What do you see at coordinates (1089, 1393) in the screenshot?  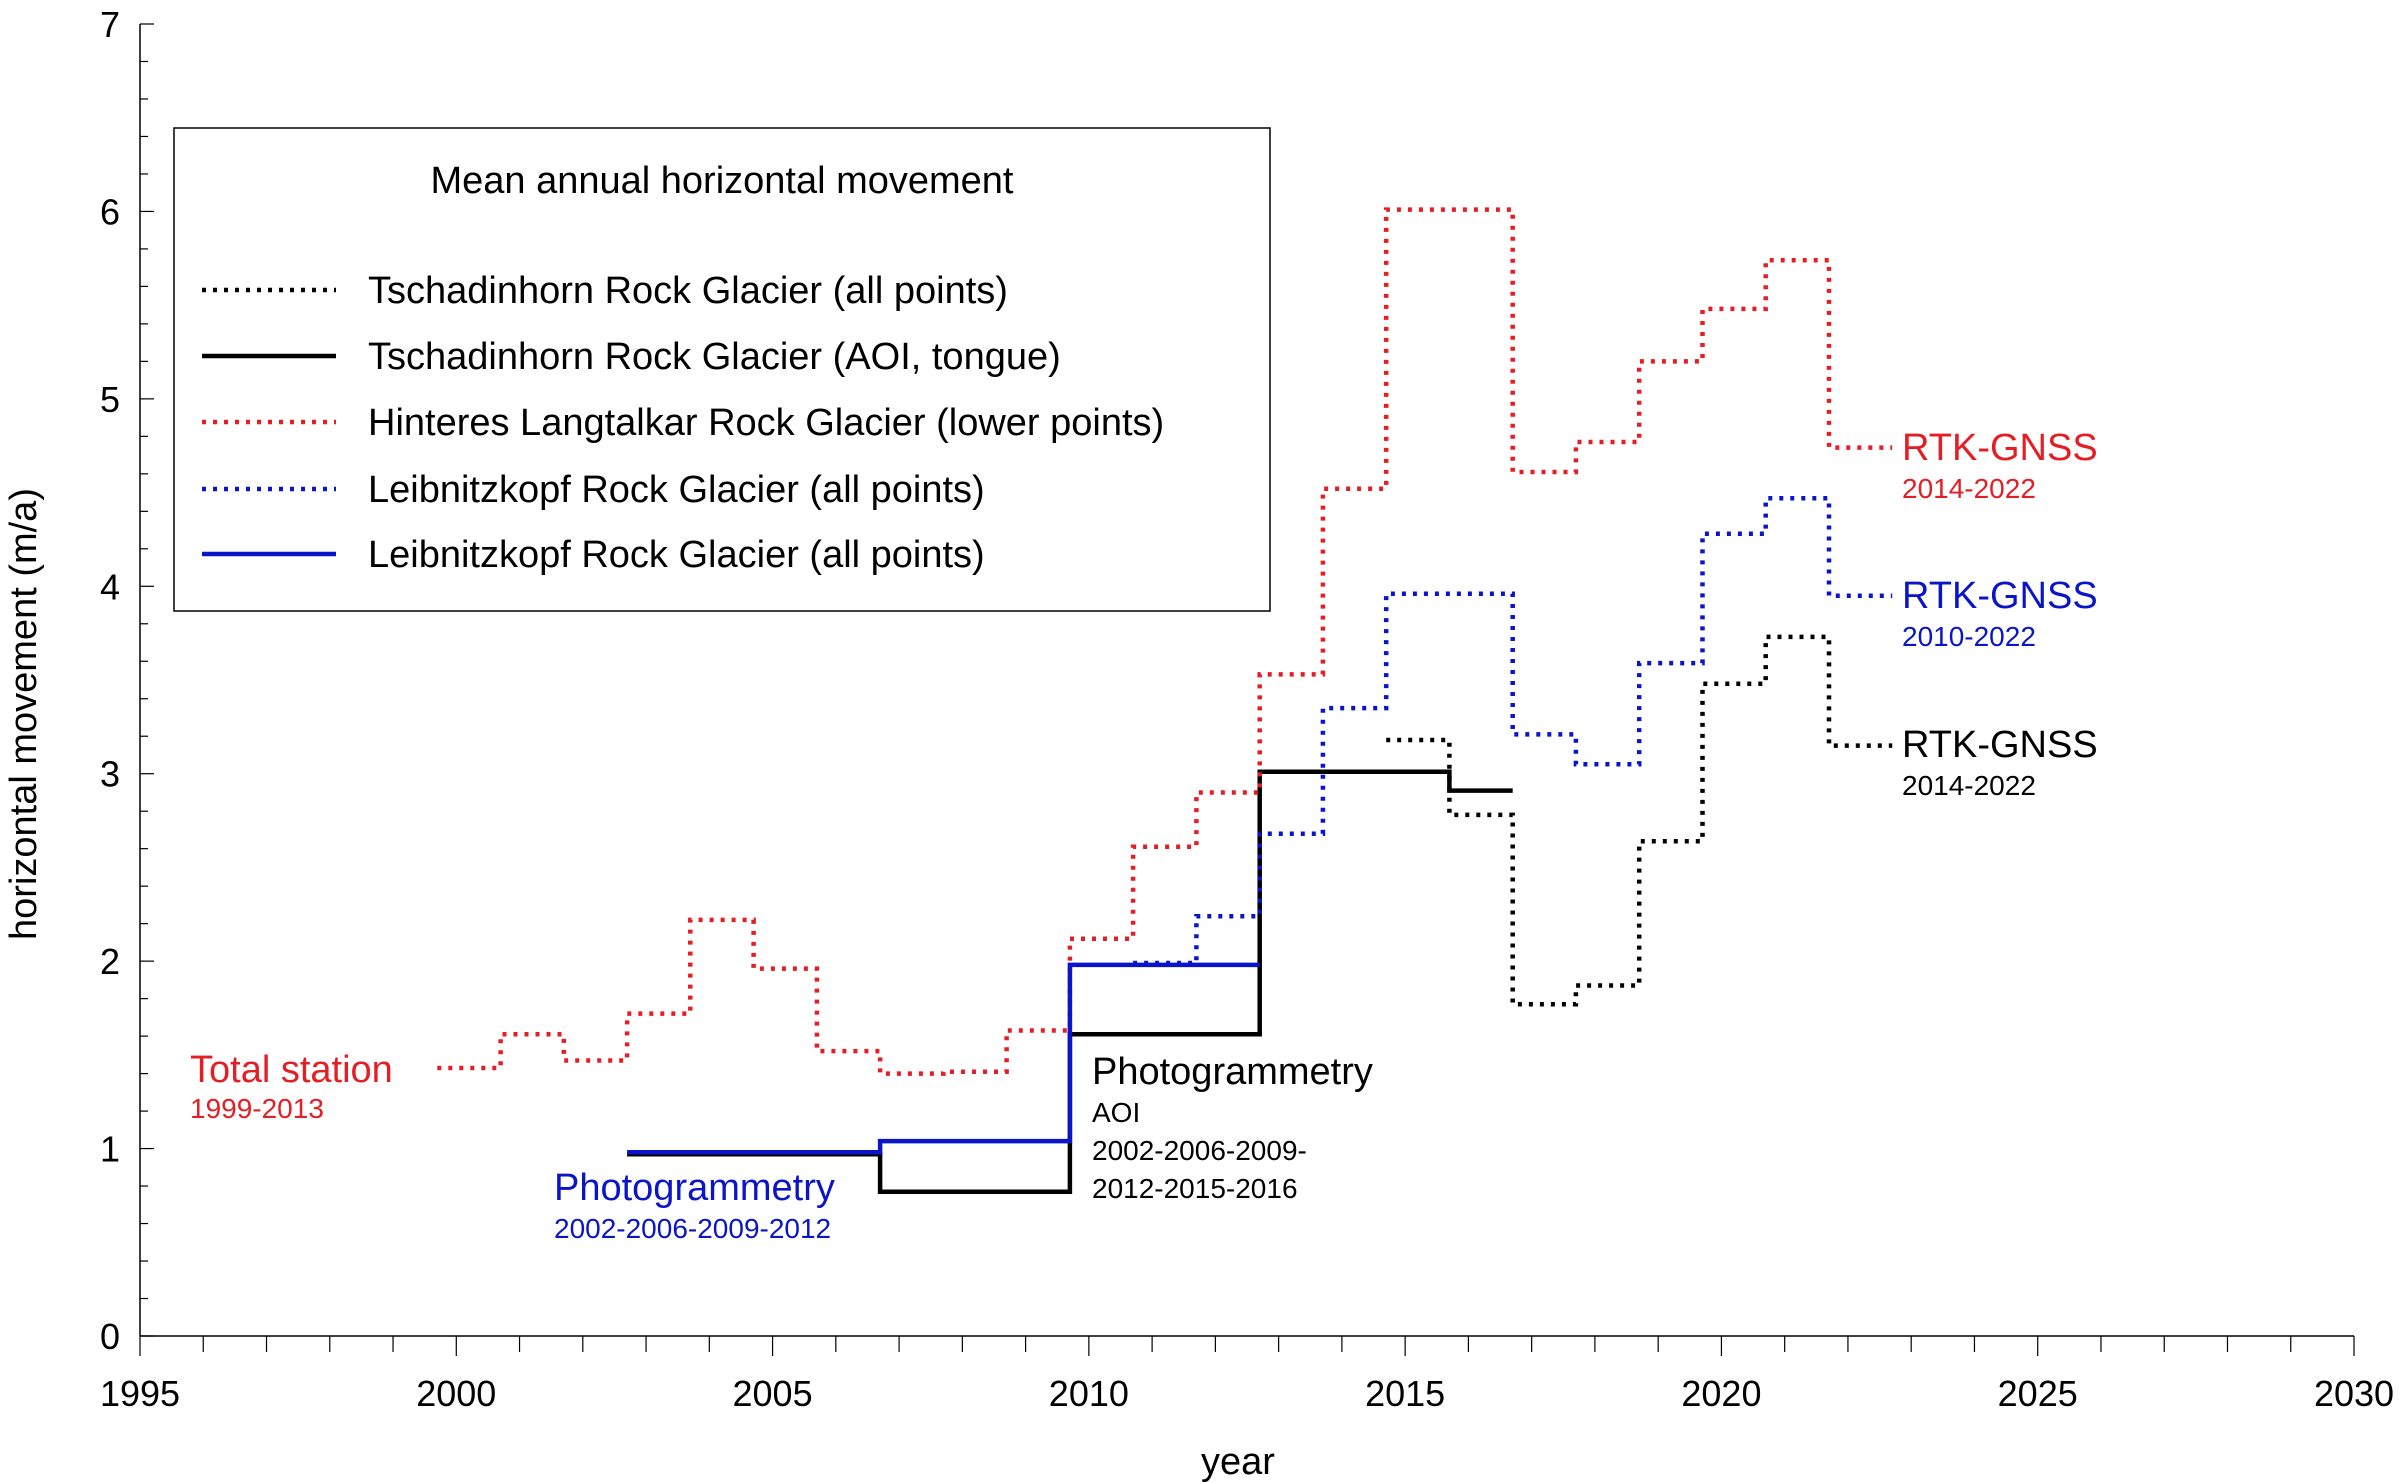 I see `x-tick-label: 2010` at bounding box center [1089, 1393].